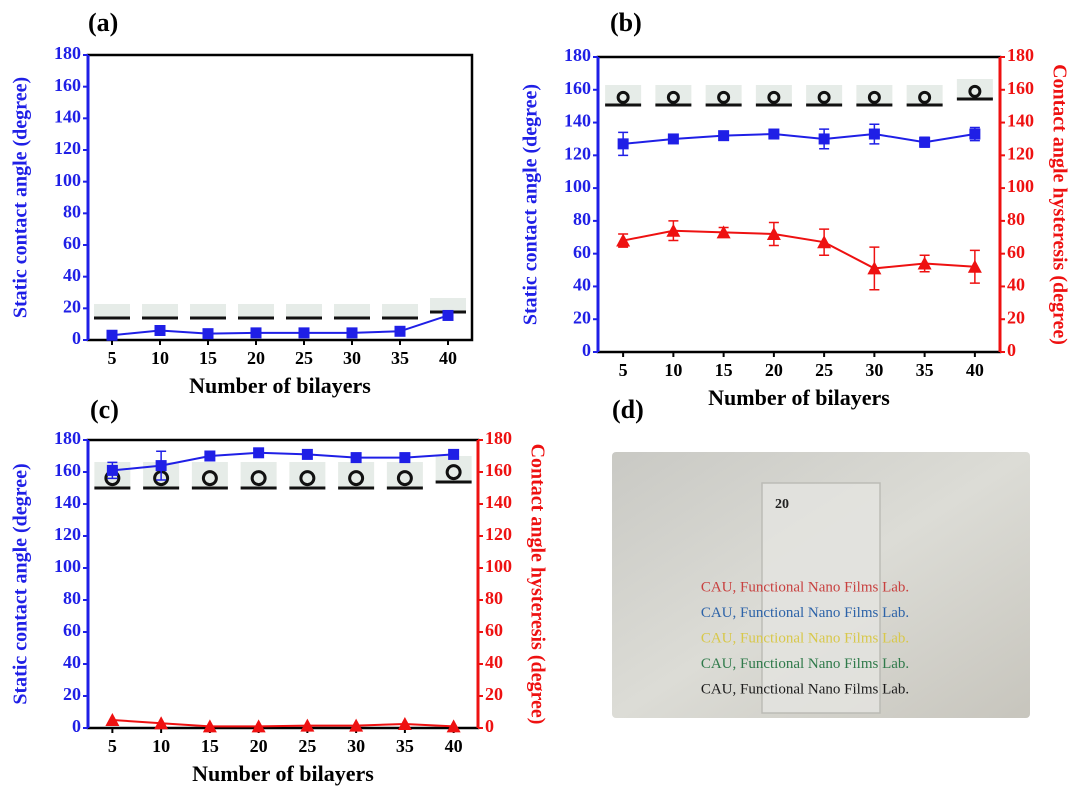  Describe the element at coordinates (582, 252) in the screenshot. I see `y-tick-label: 60` at that location.